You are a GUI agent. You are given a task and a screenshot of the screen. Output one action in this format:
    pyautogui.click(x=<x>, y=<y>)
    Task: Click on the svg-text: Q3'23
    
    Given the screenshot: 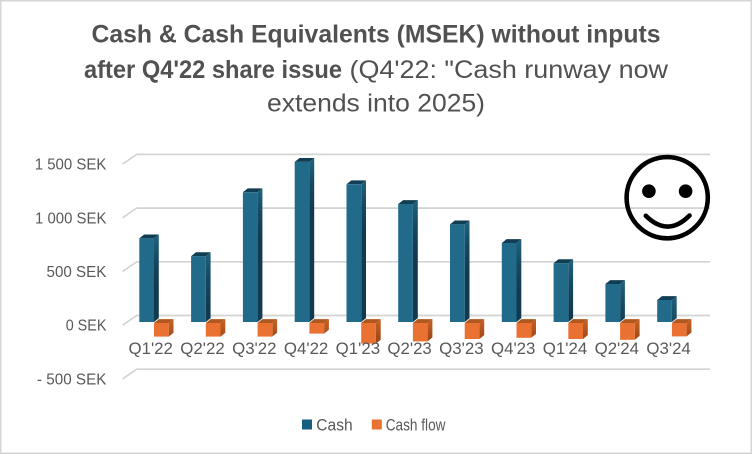 What is the action you would take?
    pyautogui.click(x=461, y=349)
    